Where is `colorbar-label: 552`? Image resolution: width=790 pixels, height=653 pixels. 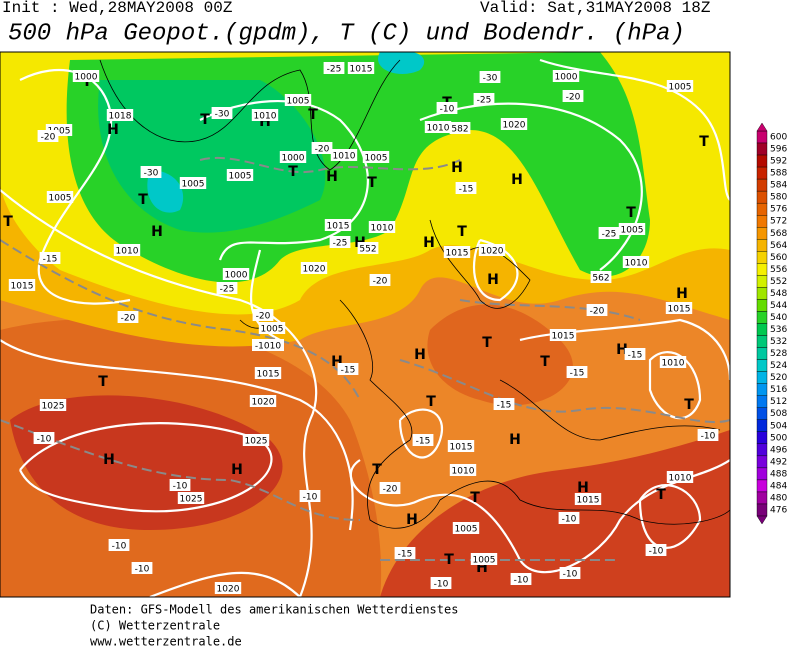 colorbar-label: 552 is located at coordinates (778, 282).